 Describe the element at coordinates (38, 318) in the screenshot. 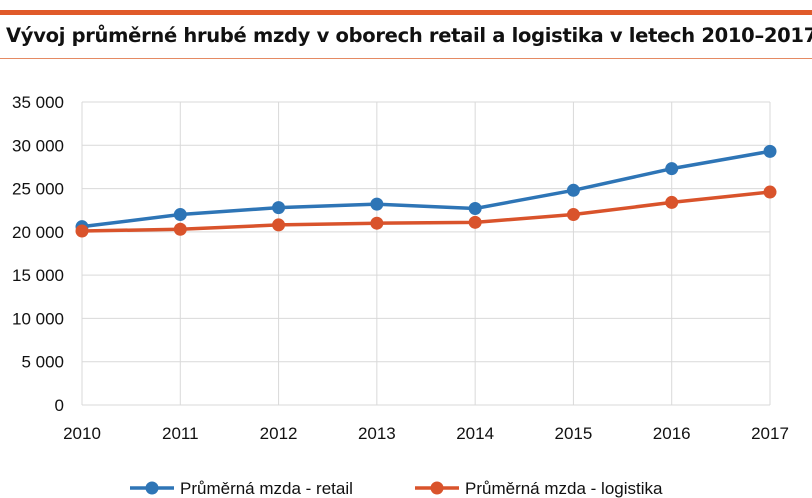

I see `y-tick-label: 10 000` at that location.